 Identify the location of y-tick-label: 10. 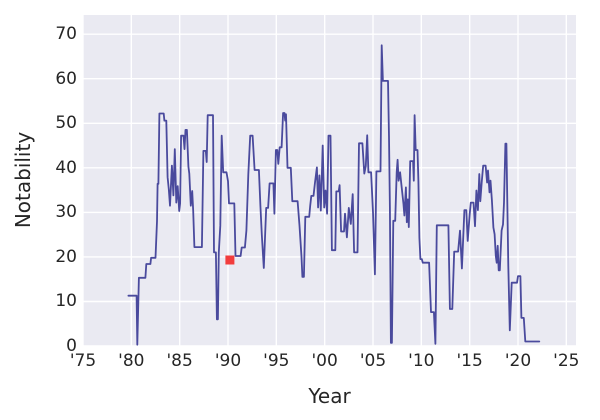
(66, 301).